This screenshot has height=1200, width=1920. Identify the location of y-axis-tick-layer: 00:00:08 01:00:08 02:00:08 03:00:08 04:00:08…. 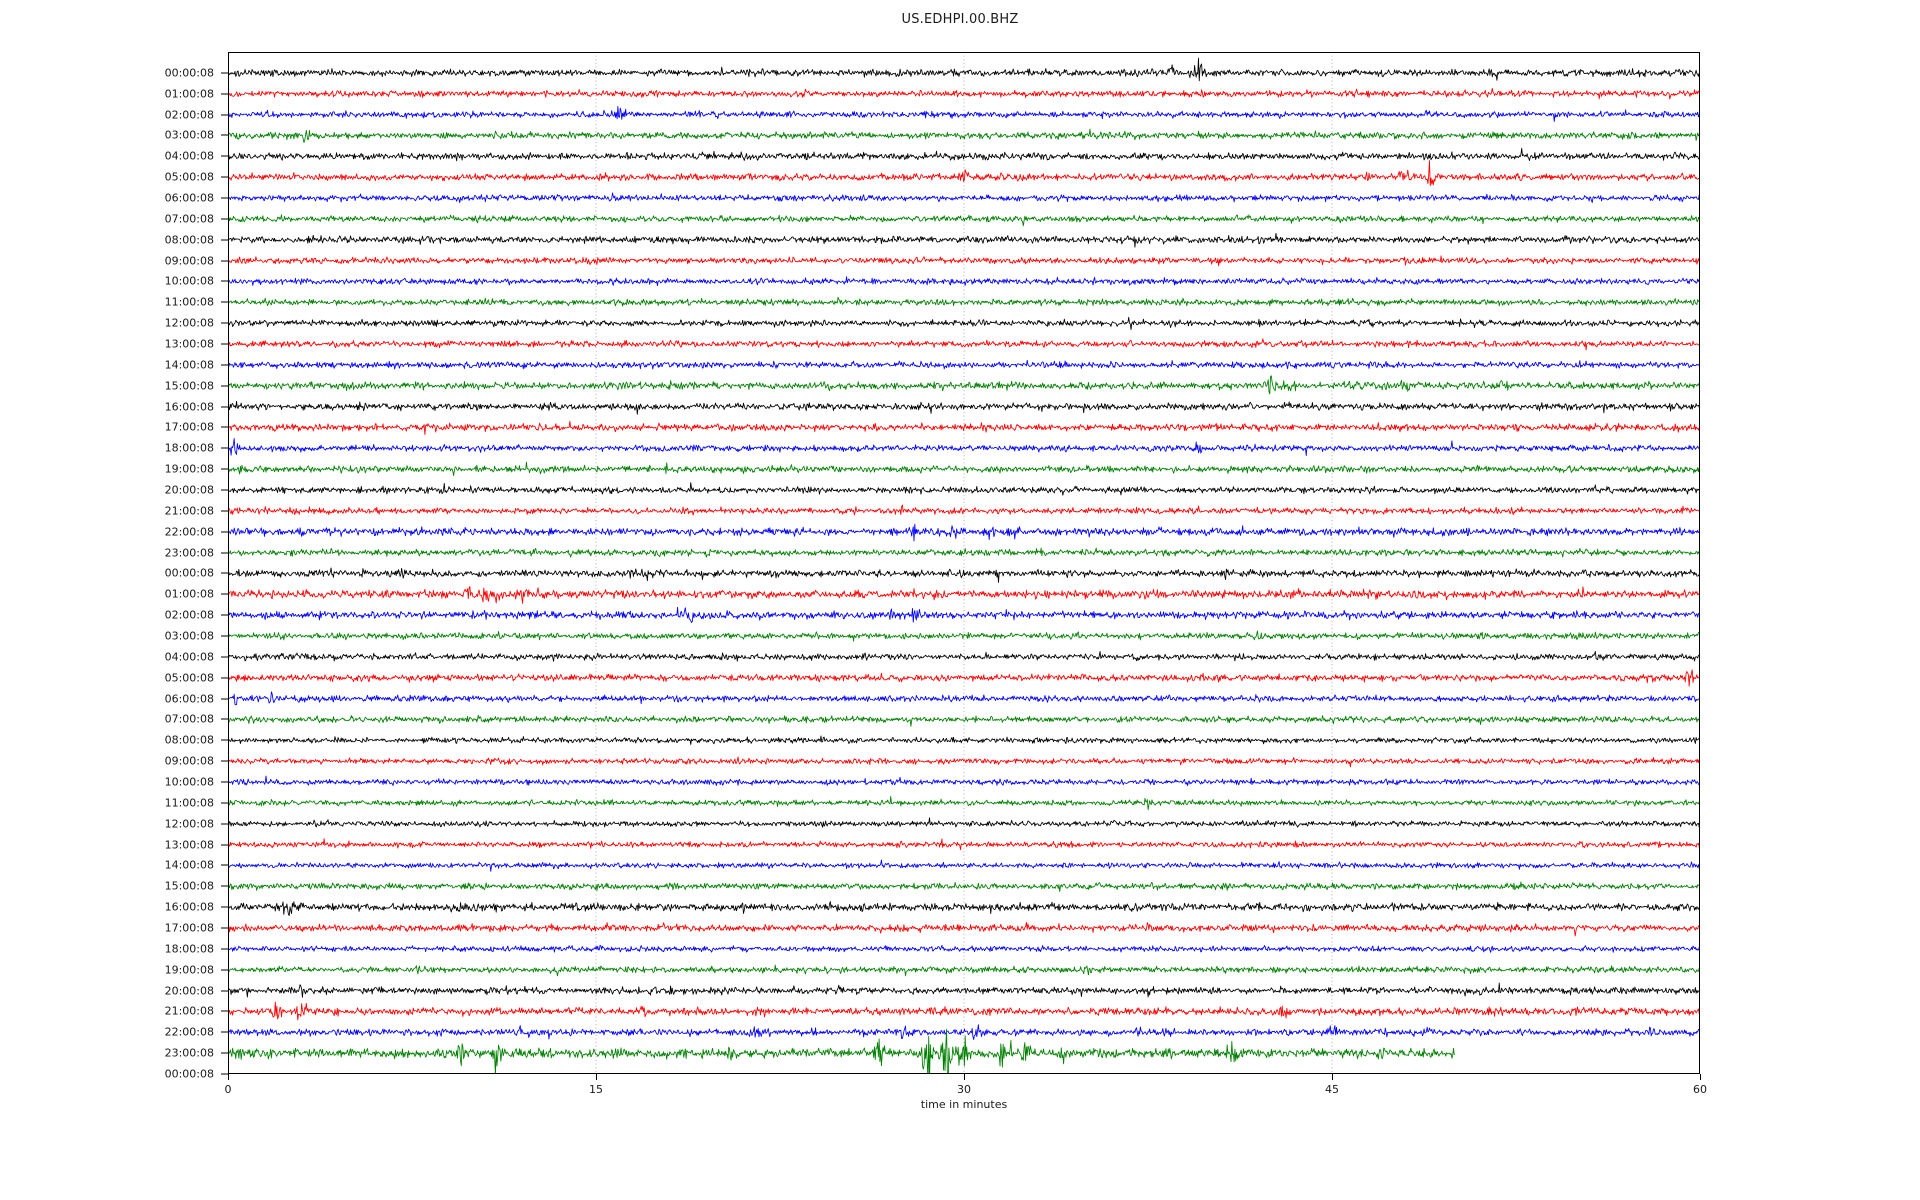
(114, 566).